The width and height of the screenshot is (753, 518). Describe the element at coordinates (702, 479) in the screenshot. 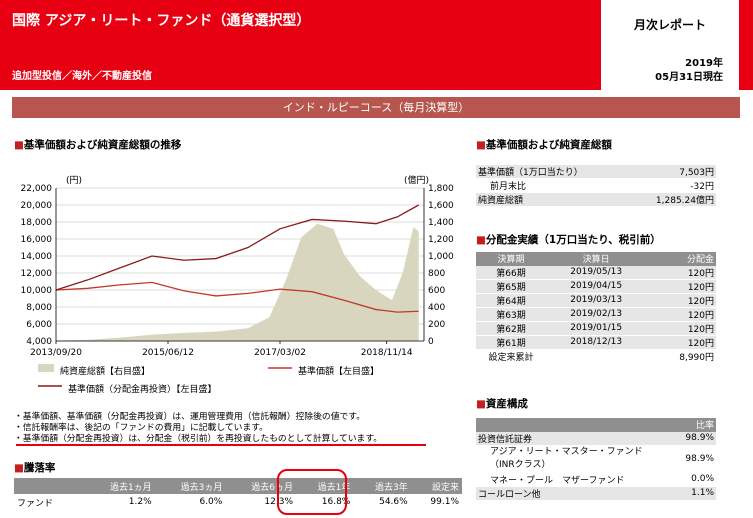

I see `assets-value: 0.0%` at that location.